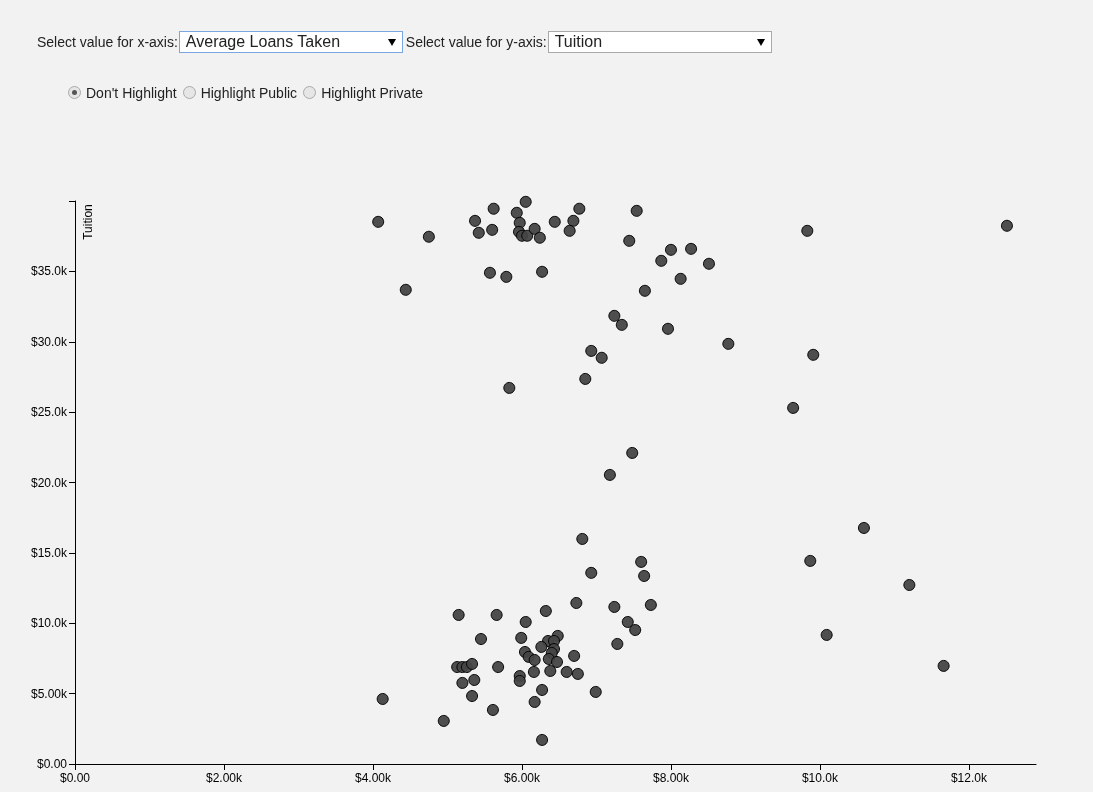 This screenshot has height=792, width=1093. What do you see at coordinates (671, 778) in the screenshot?
I see `x-tick-label: $8.00k` at bounding box center [671, 778].